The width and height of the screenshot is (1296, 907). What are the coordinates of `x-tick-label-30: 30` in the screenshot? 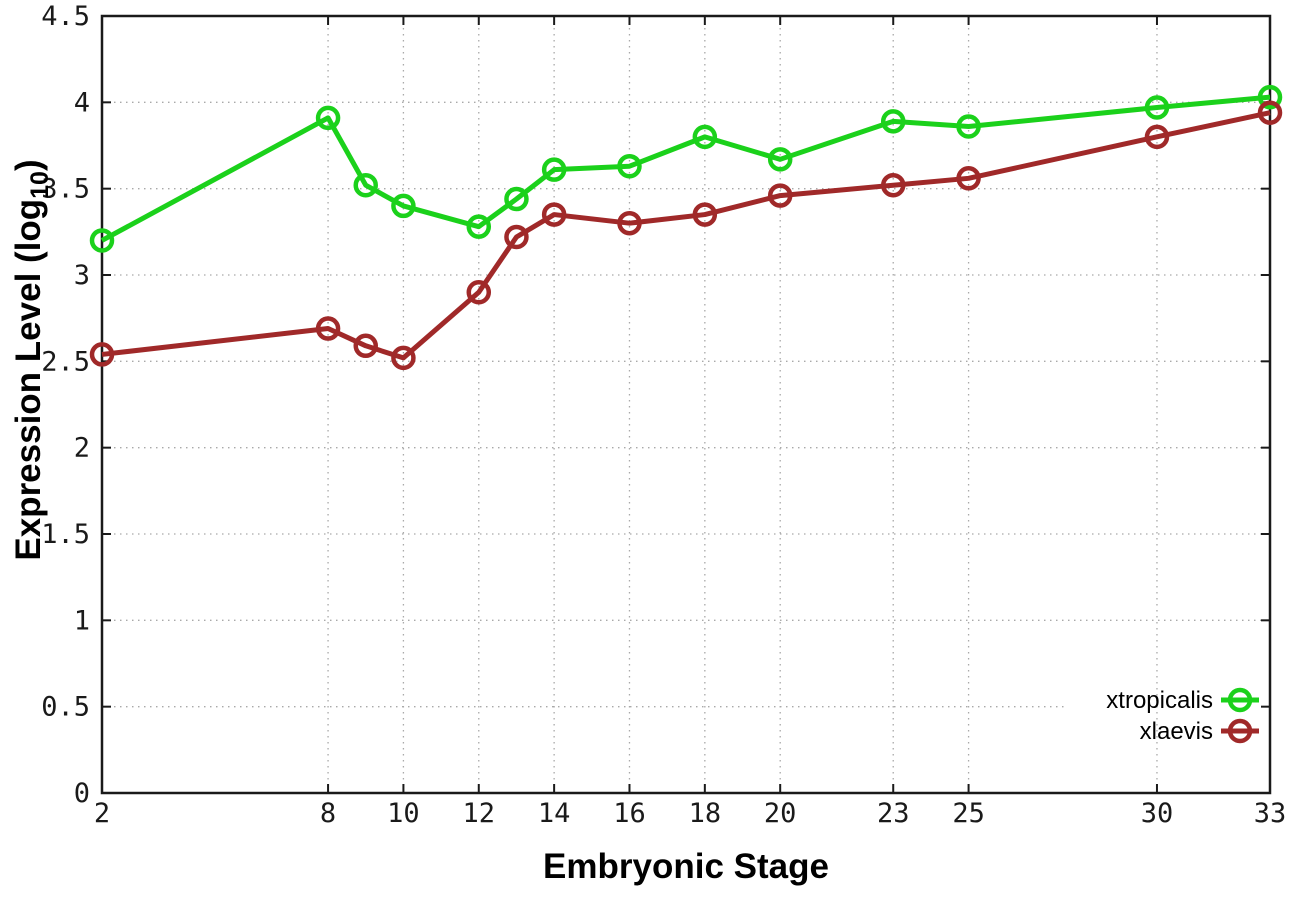 It's located at (1157, 813).